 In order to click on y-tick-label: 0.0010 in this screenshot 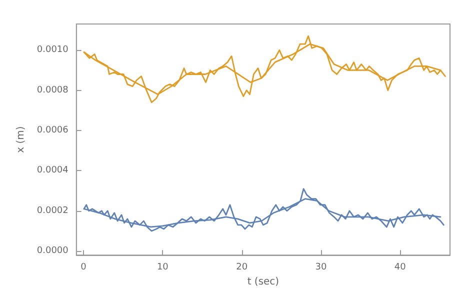, I will do `click(52, 50)`.